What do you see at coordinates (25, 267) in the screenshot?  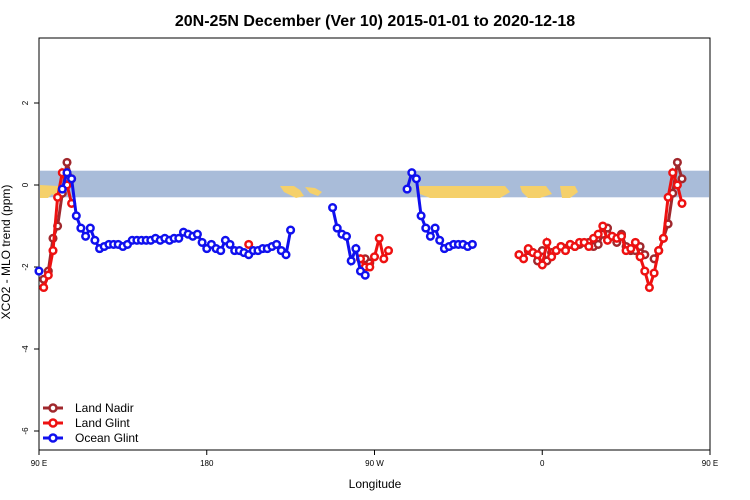 I see `y-tick-label: -2` at bounding box center [25, 267].